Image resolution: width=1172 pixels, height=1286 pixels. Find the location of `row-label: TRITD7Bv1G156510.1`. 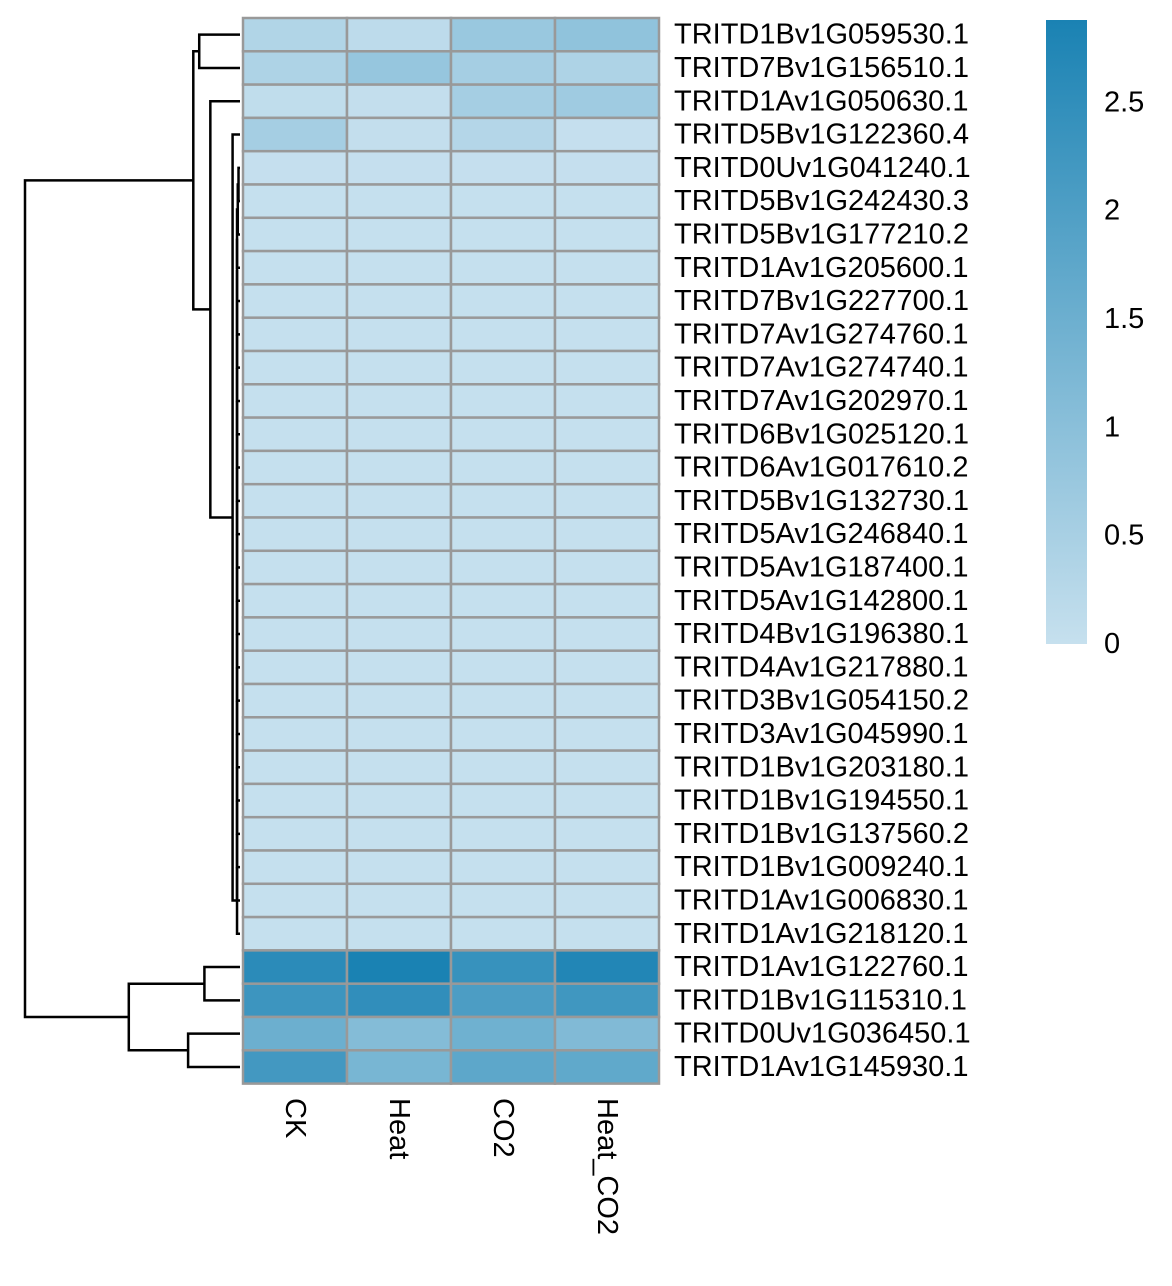

row-label: TRITD7Bv1G156510.1 is located at coordinates (821, 68).